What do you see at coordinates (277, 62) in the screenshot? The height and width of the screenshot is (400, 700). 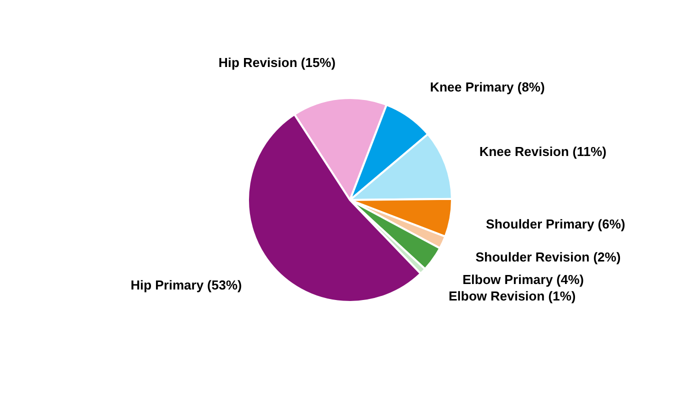 I see `slice-label: Hip Revision (15%)` at bounding box center [277, 62].